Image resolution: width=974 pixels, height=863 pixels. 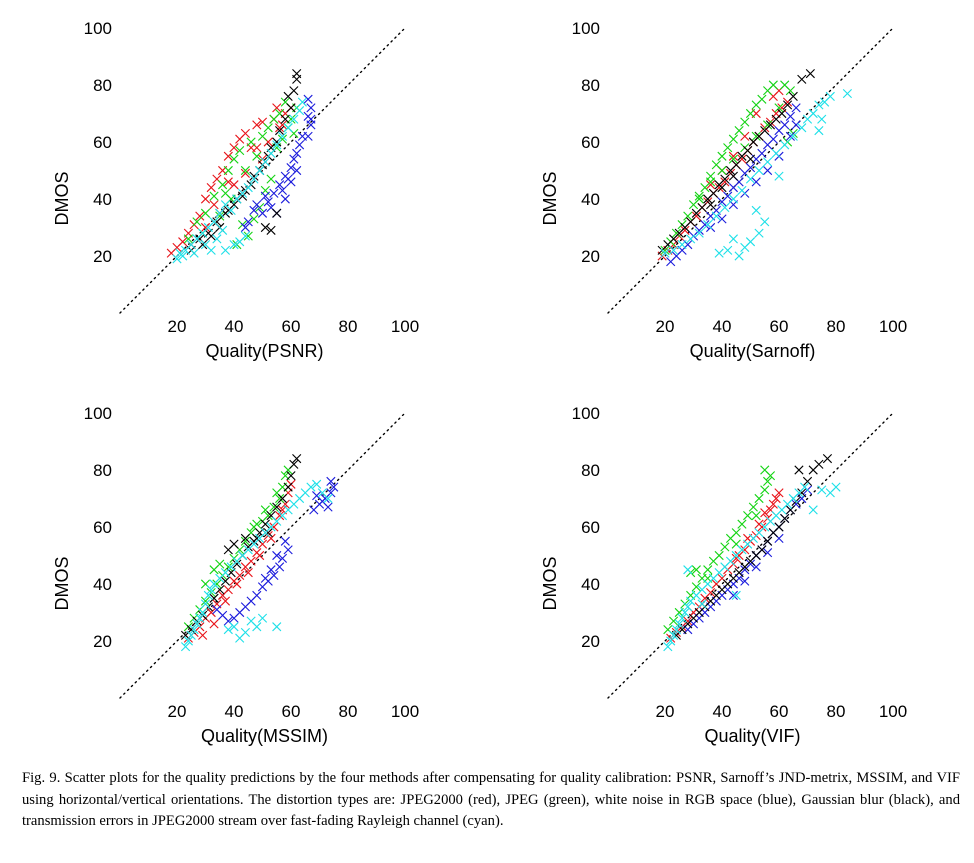 I want to click on x-axis-label: Quality(MSSIM), so click(x=264, y=736).